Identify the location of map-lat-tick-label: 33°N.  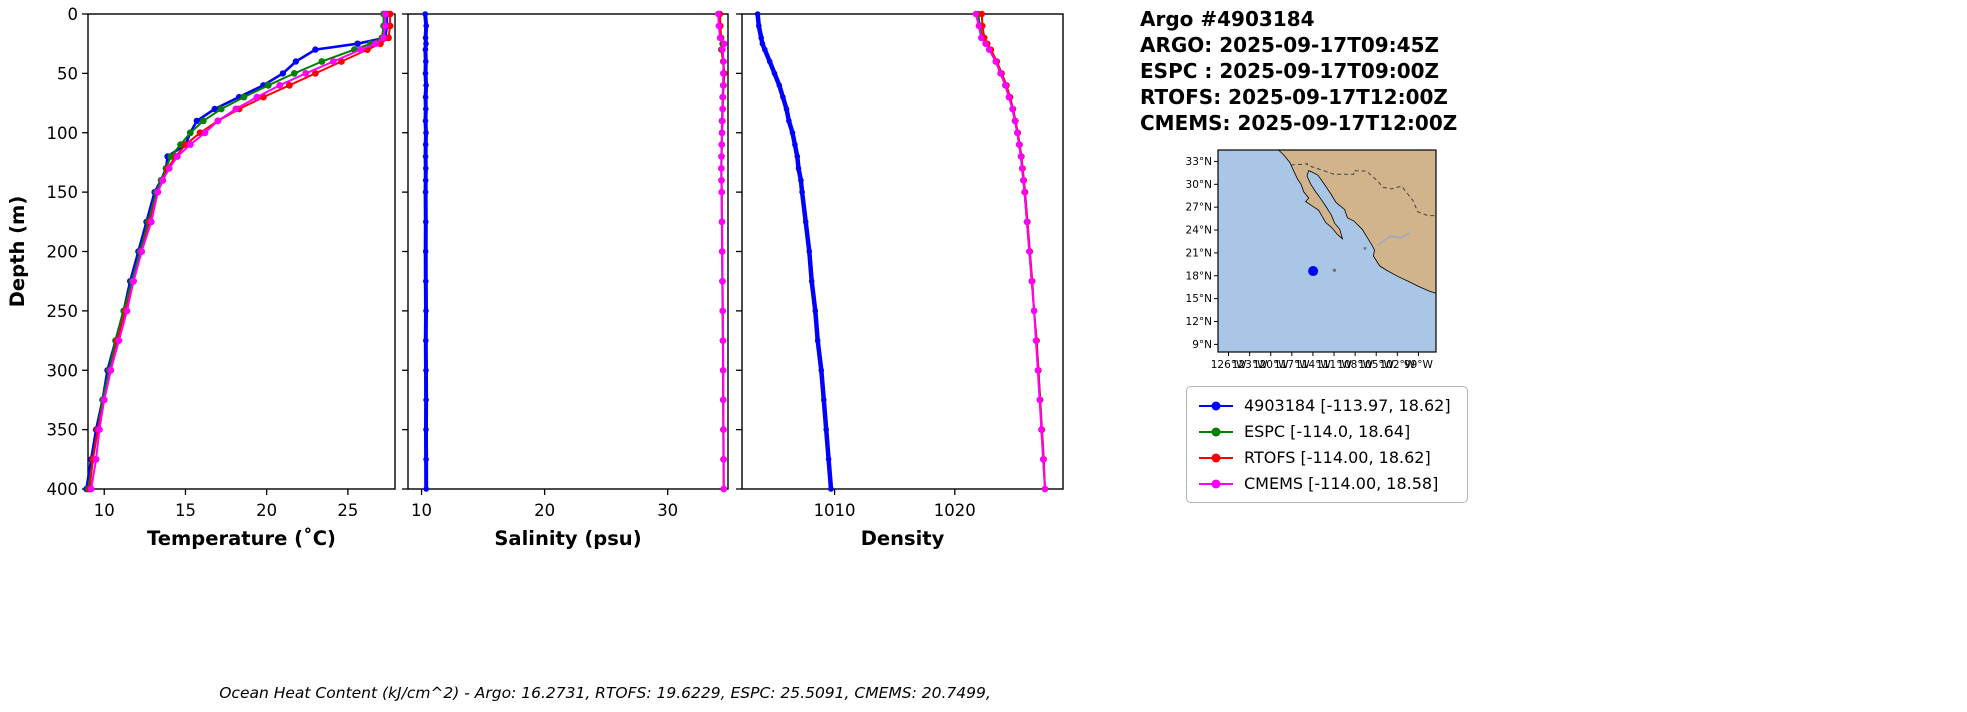
(1199, 162).